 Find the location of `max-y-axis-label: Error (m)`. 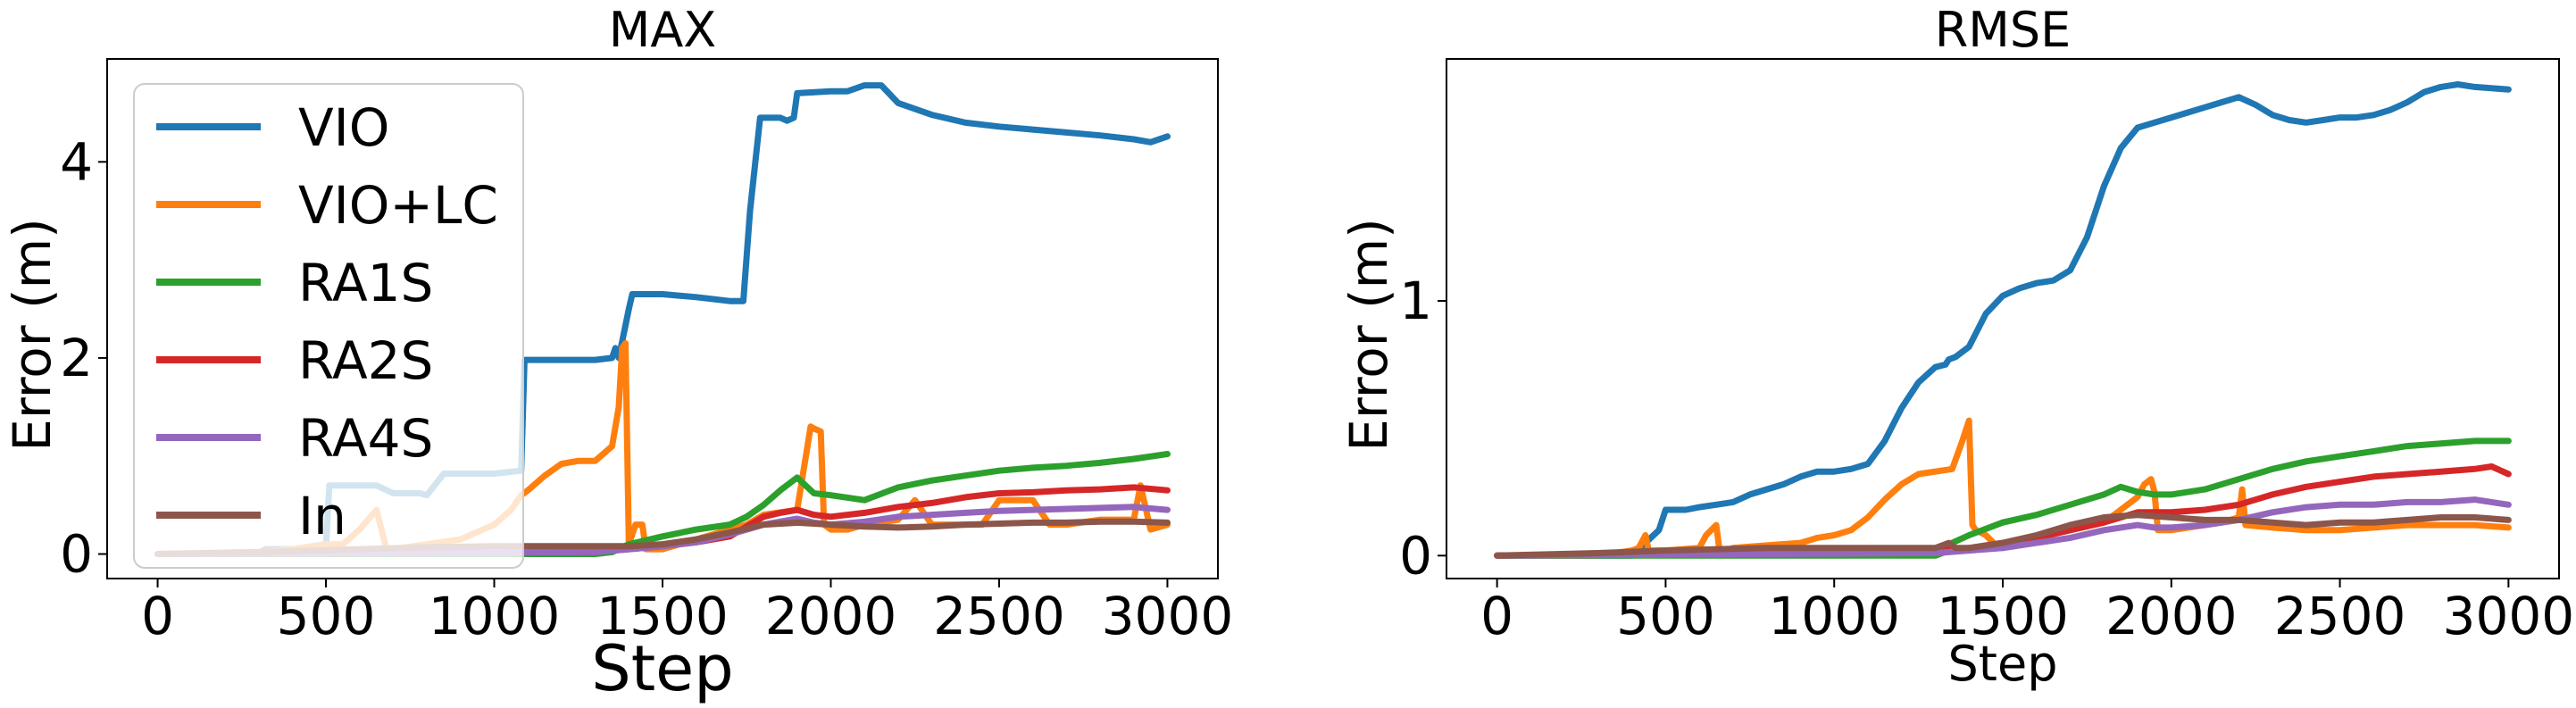

max-y-axis-label: Error (m) is located at coordinates (32, 335).